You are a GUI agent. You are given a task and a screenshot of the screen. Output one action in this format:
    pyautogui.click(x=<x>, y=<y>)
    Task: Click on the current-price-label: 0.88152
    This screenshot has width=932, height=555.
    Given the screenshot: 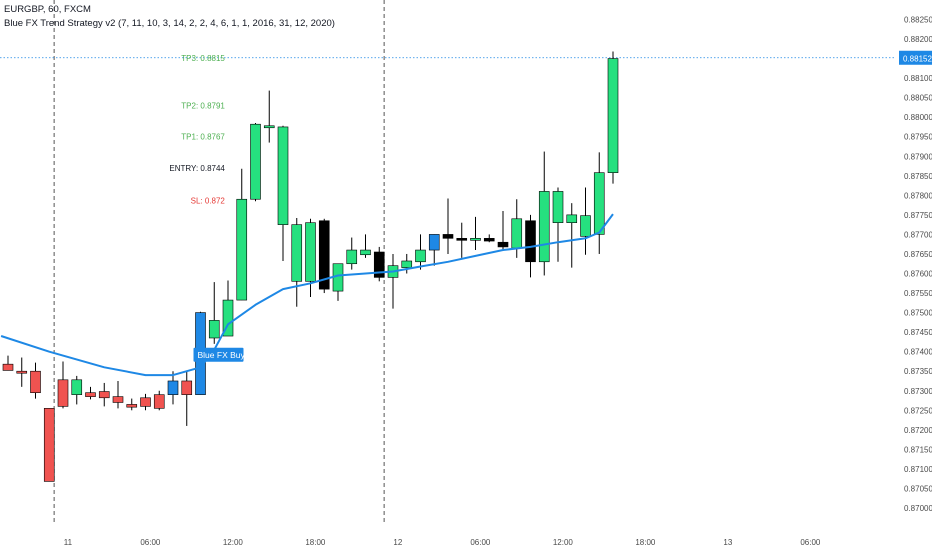 What is the action you would take?
    pyautogui.click(x=917, y=58)
    